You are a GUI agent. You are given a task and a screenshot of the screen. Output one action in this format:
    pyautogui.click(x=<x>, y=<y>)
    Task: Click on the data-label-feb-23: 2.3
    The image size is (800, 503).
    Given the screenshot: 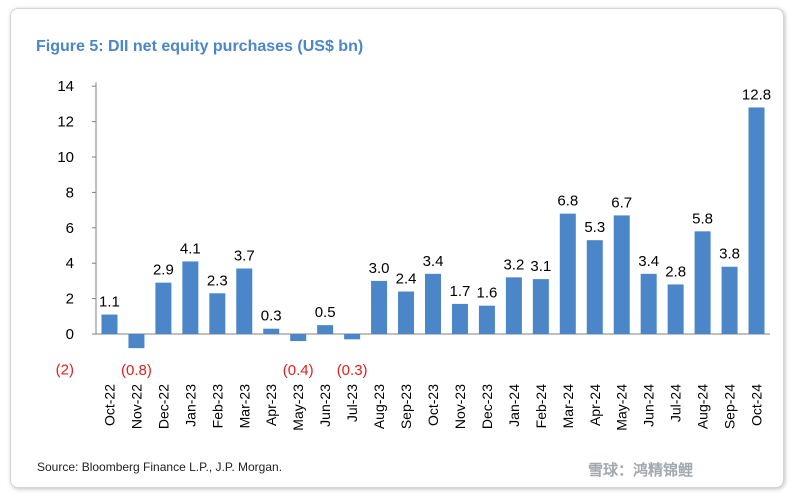 What is the action you would take?
    pyautogui.click(x=217, y=280)
    